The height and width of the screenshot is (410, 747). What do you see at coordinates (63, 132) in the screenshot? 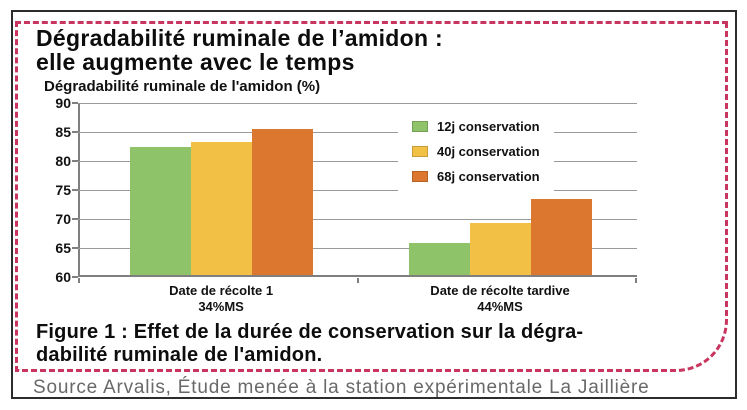
I see `y-tick-label-85: 85` at bounding box center [63, 132].